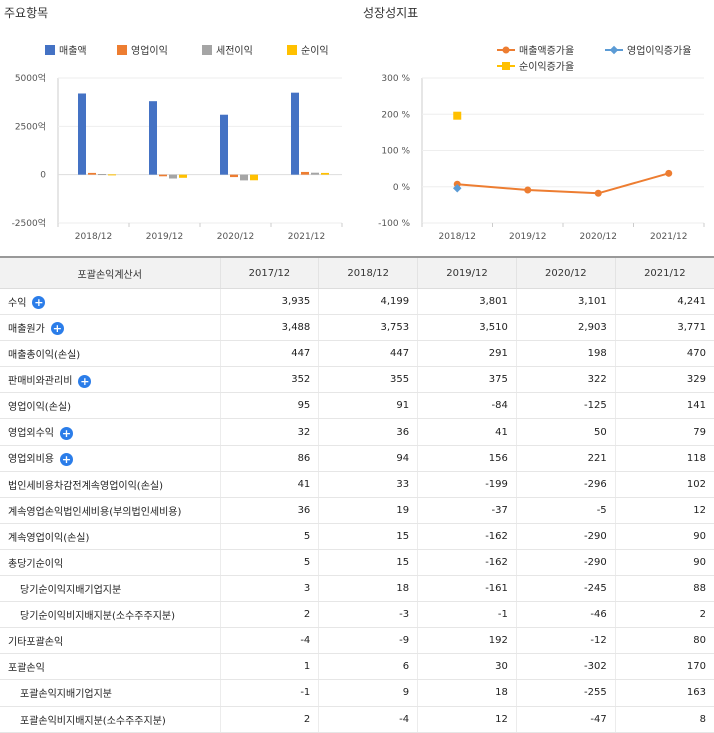 The width and height of the screenshot is (714, 733). Describe the element at coordinates (315, 51) in the screenshot. I see `main-items-legend-label: 순이익` at that location.